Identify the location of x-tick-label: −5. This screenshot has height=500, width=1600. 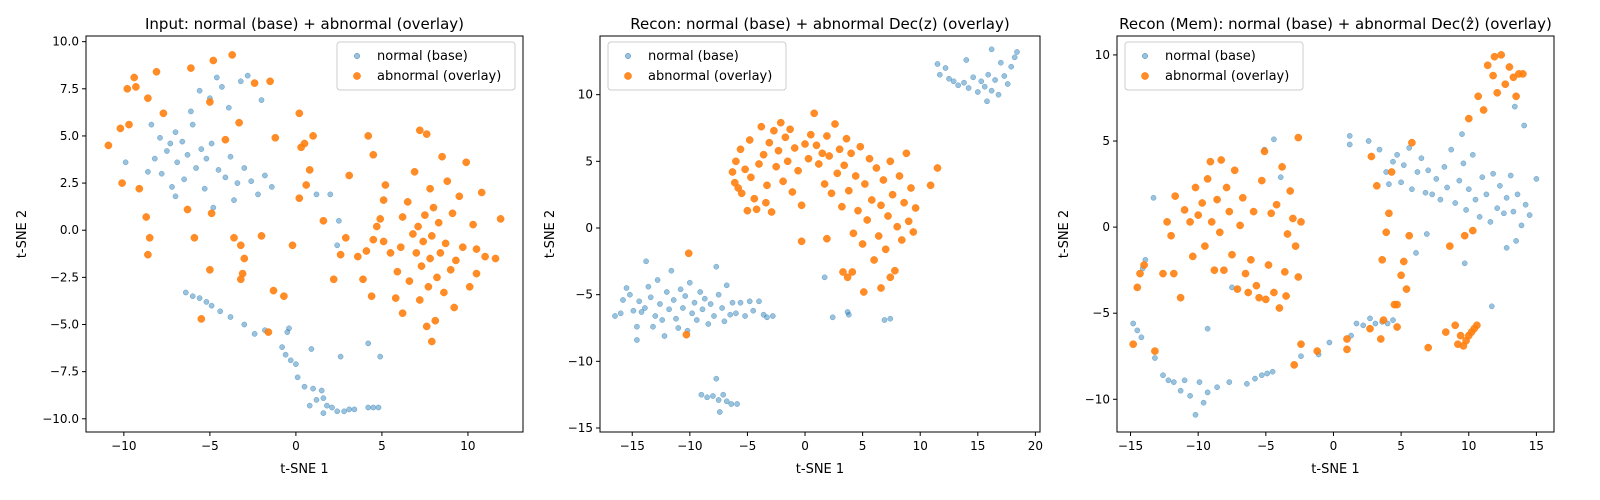
(1266, 446).